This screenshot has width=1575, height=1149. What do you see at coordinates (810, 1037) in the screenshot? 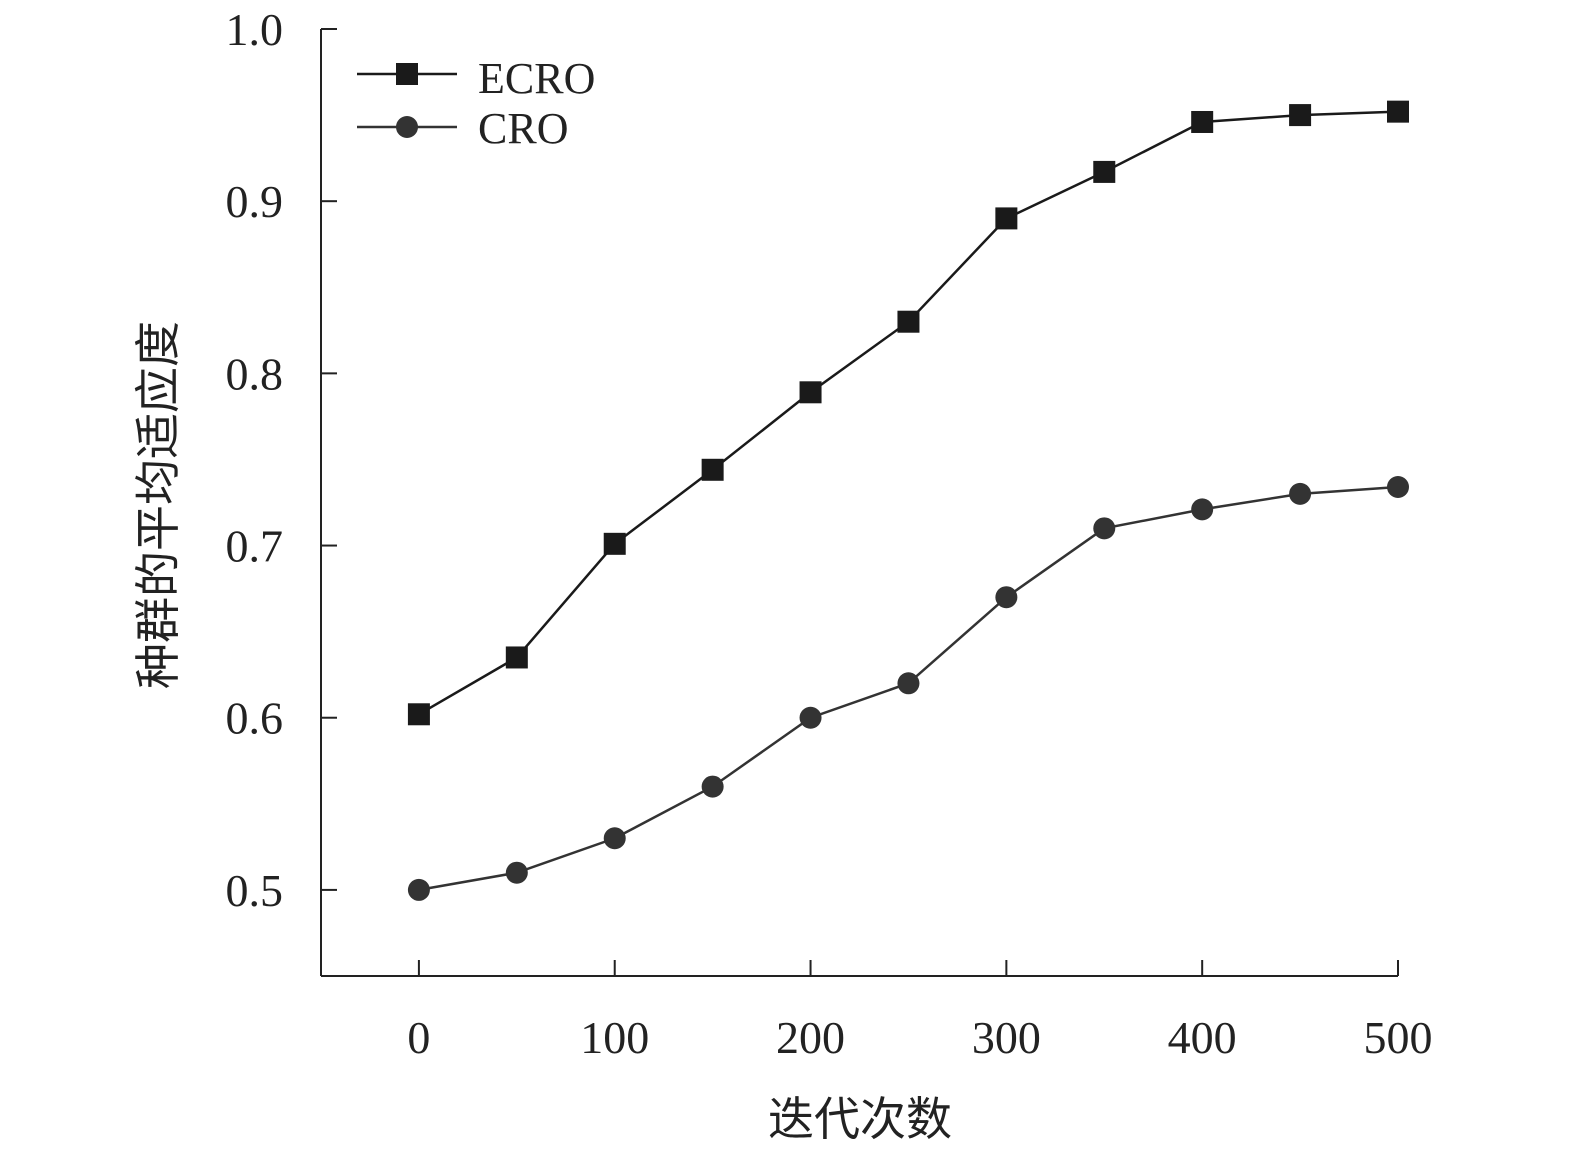
I see `x-tick-label: 200` at bounding box center [810, 1037].